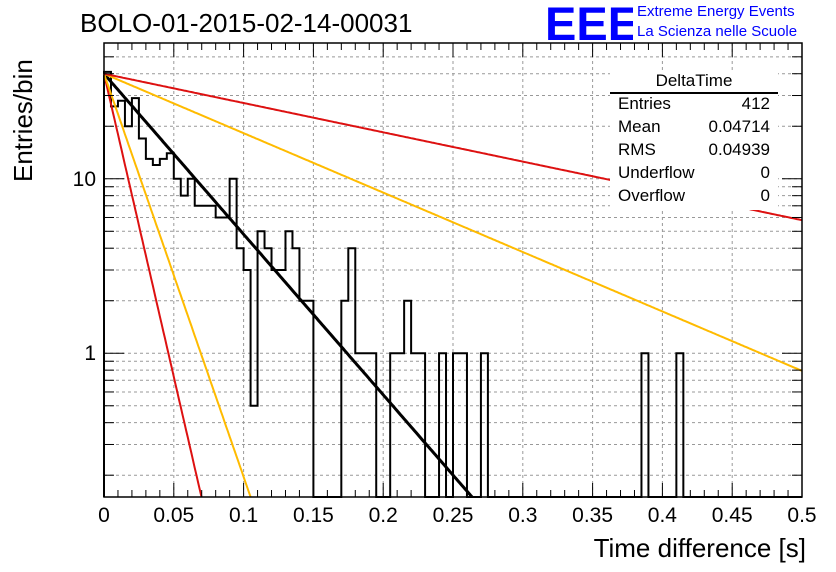  I want to click on stats-value: 0.04714, so click(739, 126).